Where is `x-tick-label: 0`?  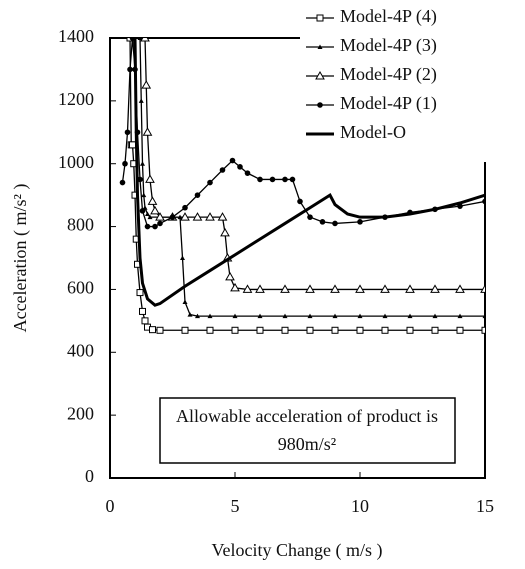 x-tick-label: 0 is located at coordinates (110, 506).